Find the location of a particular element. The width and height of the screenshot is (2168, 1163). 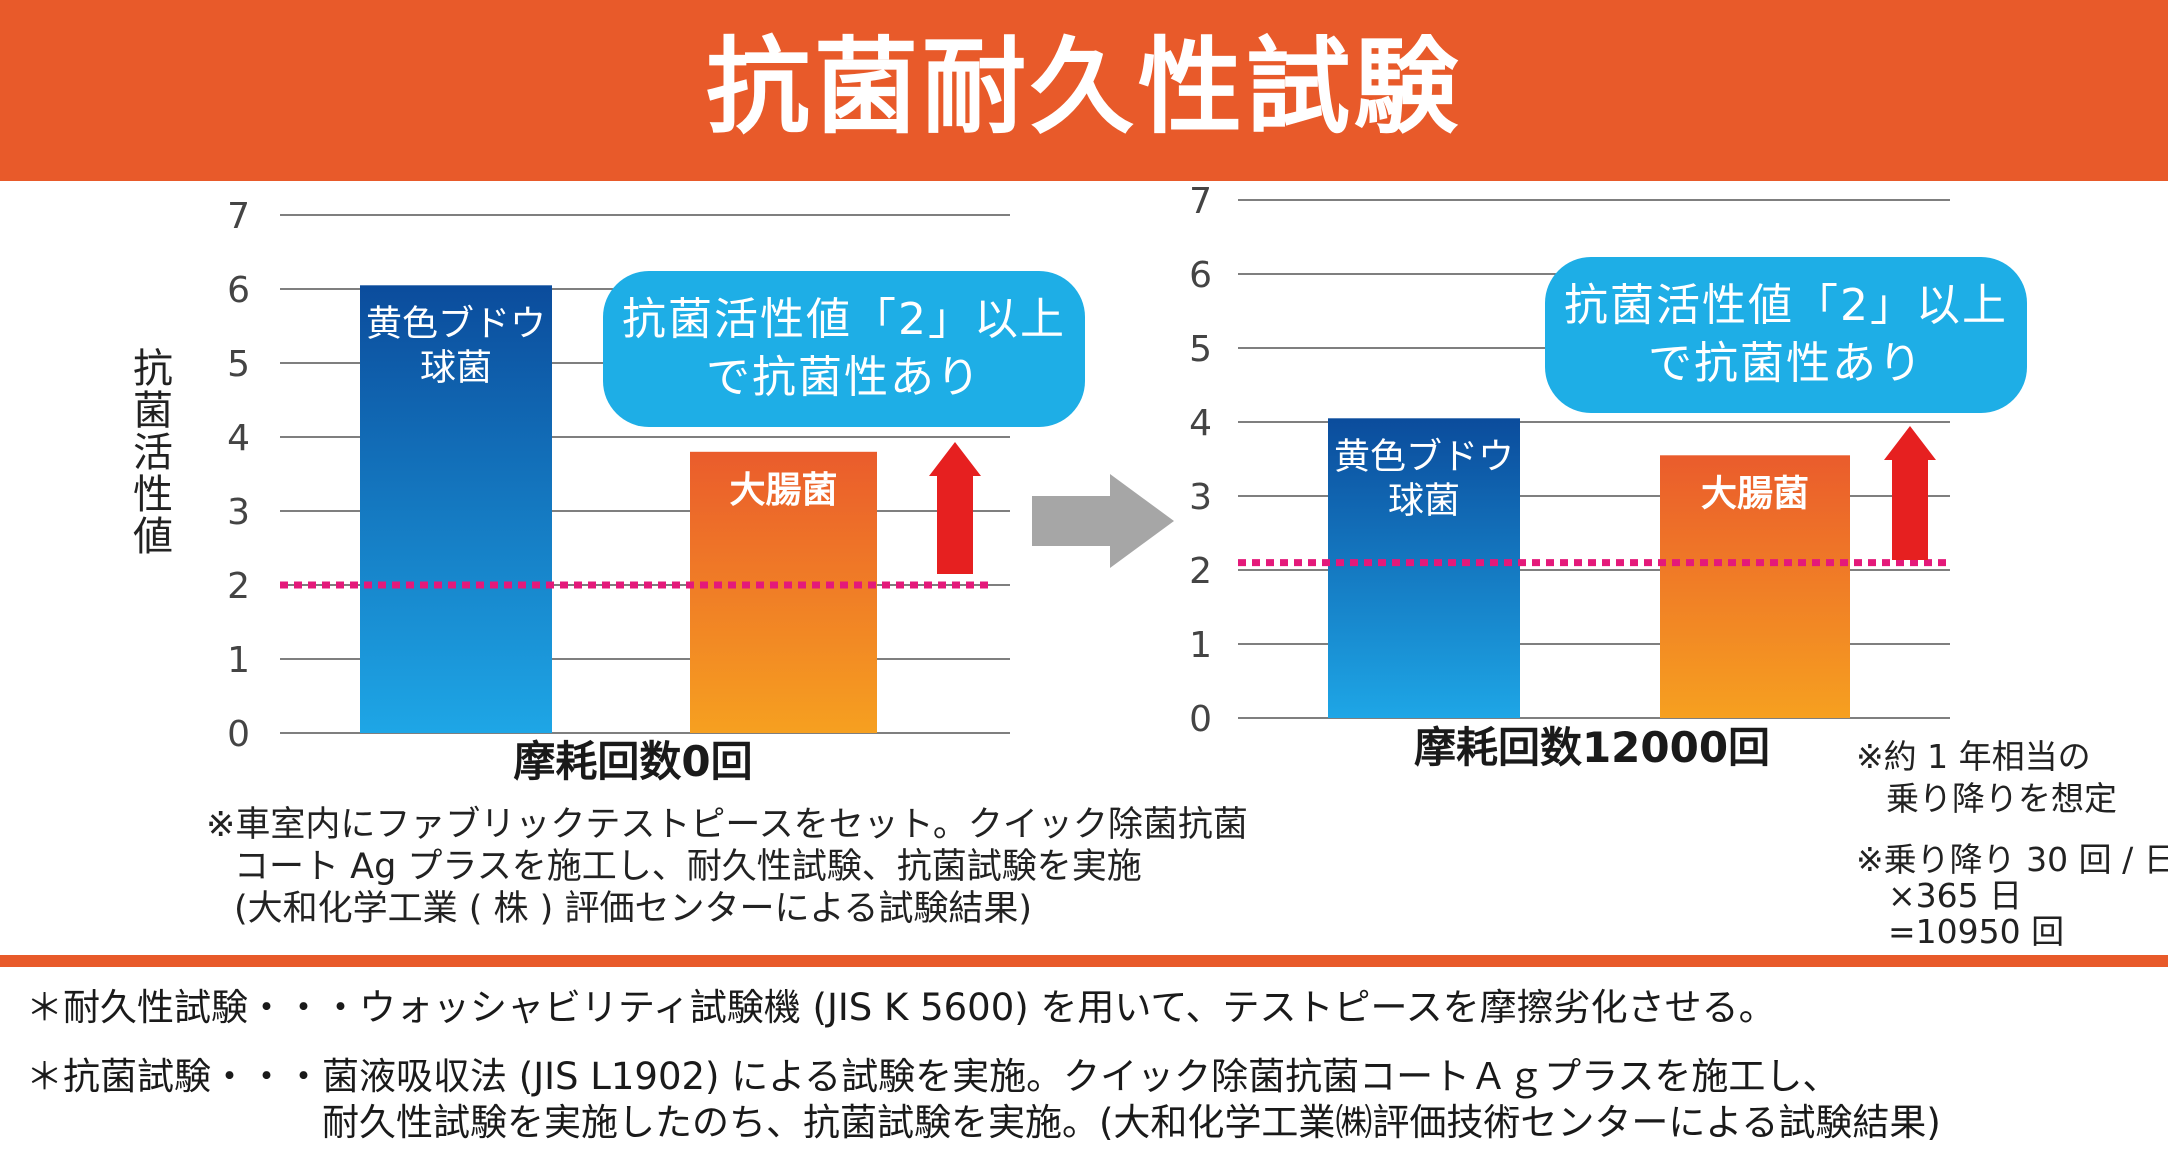

y-axis-label: 抗菌活性値 is located at coordinates (153, 453).